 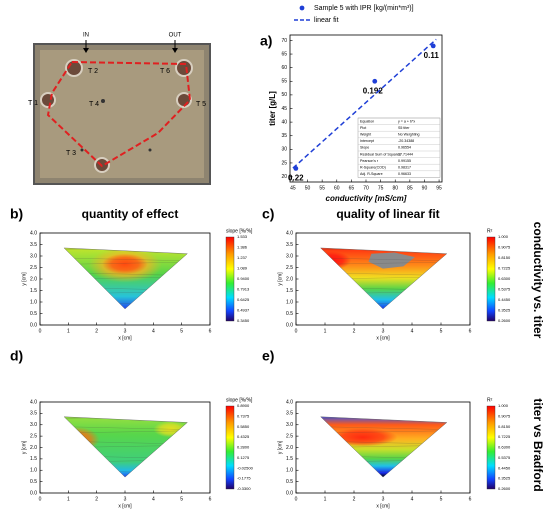 I want to click on colorbar-label: 1.386, so click(x=242, y=247).